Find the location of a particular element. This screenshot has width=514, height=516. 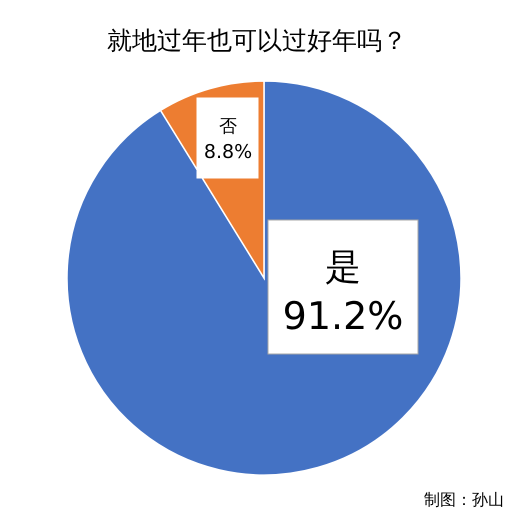

chart-title: 就地过年也可以过好年吗？ is located at coordinates (257, 40).